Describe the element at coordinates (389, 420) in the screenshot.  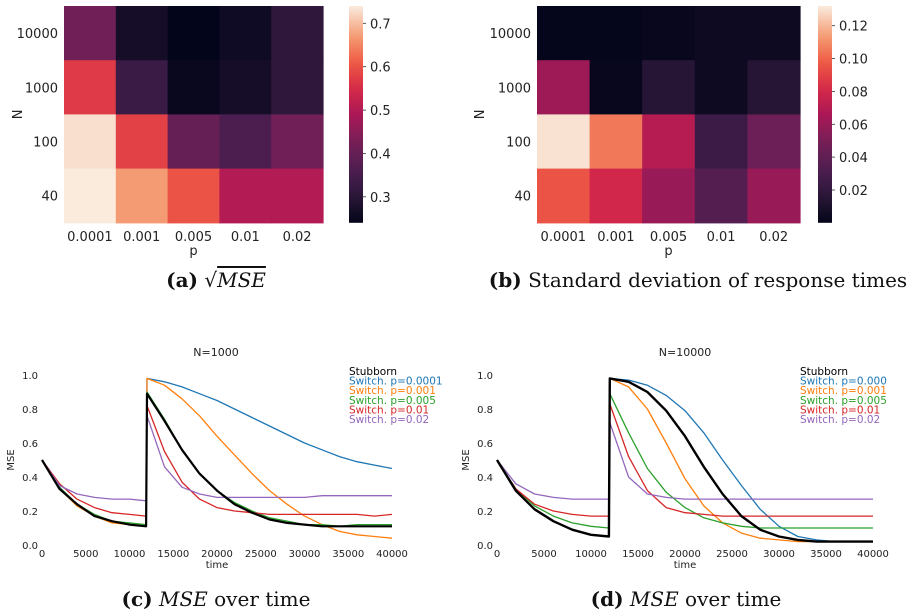
I see `legend-entry: Switch. p=0.02` at that location.